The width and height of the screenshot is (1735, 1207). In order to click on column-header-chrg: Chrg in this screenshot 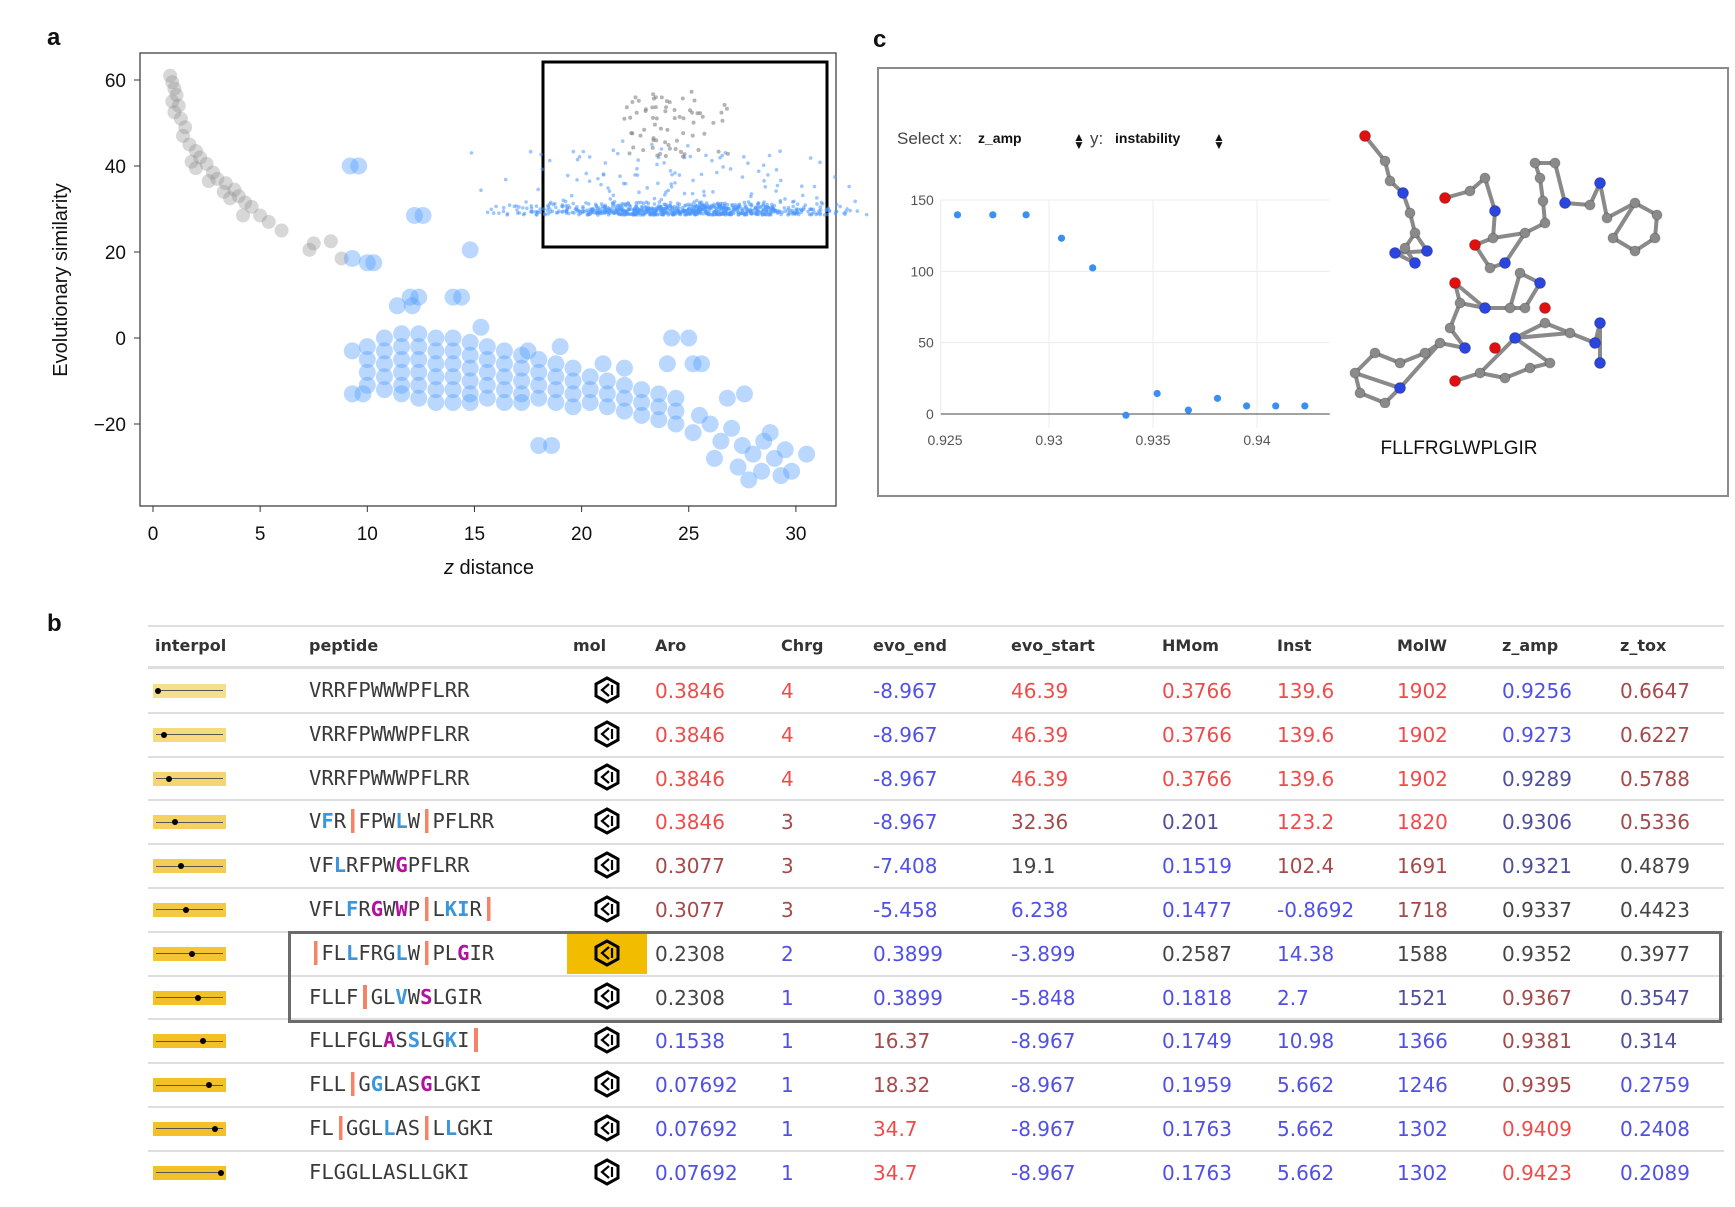, I will do `click(802, 645)`.